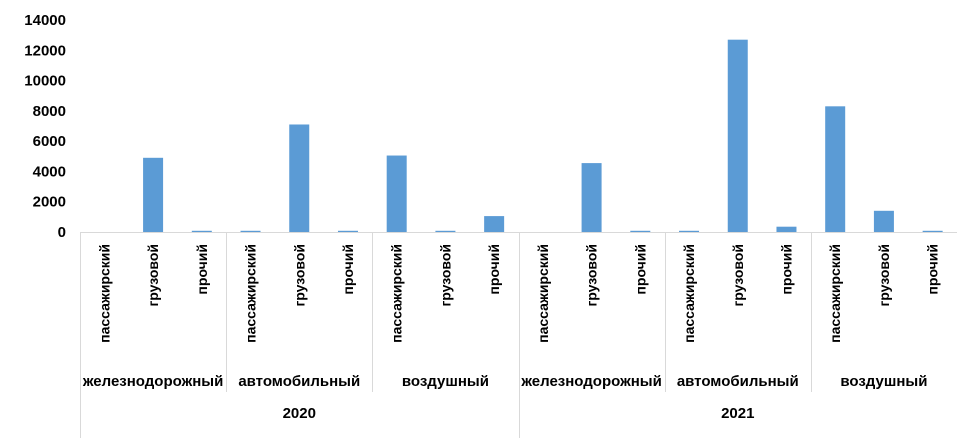  What do you see at coordinates (45, 81) in the screenshot?
I see `y-tick-label: 10000` at bounding box center [45, 81].